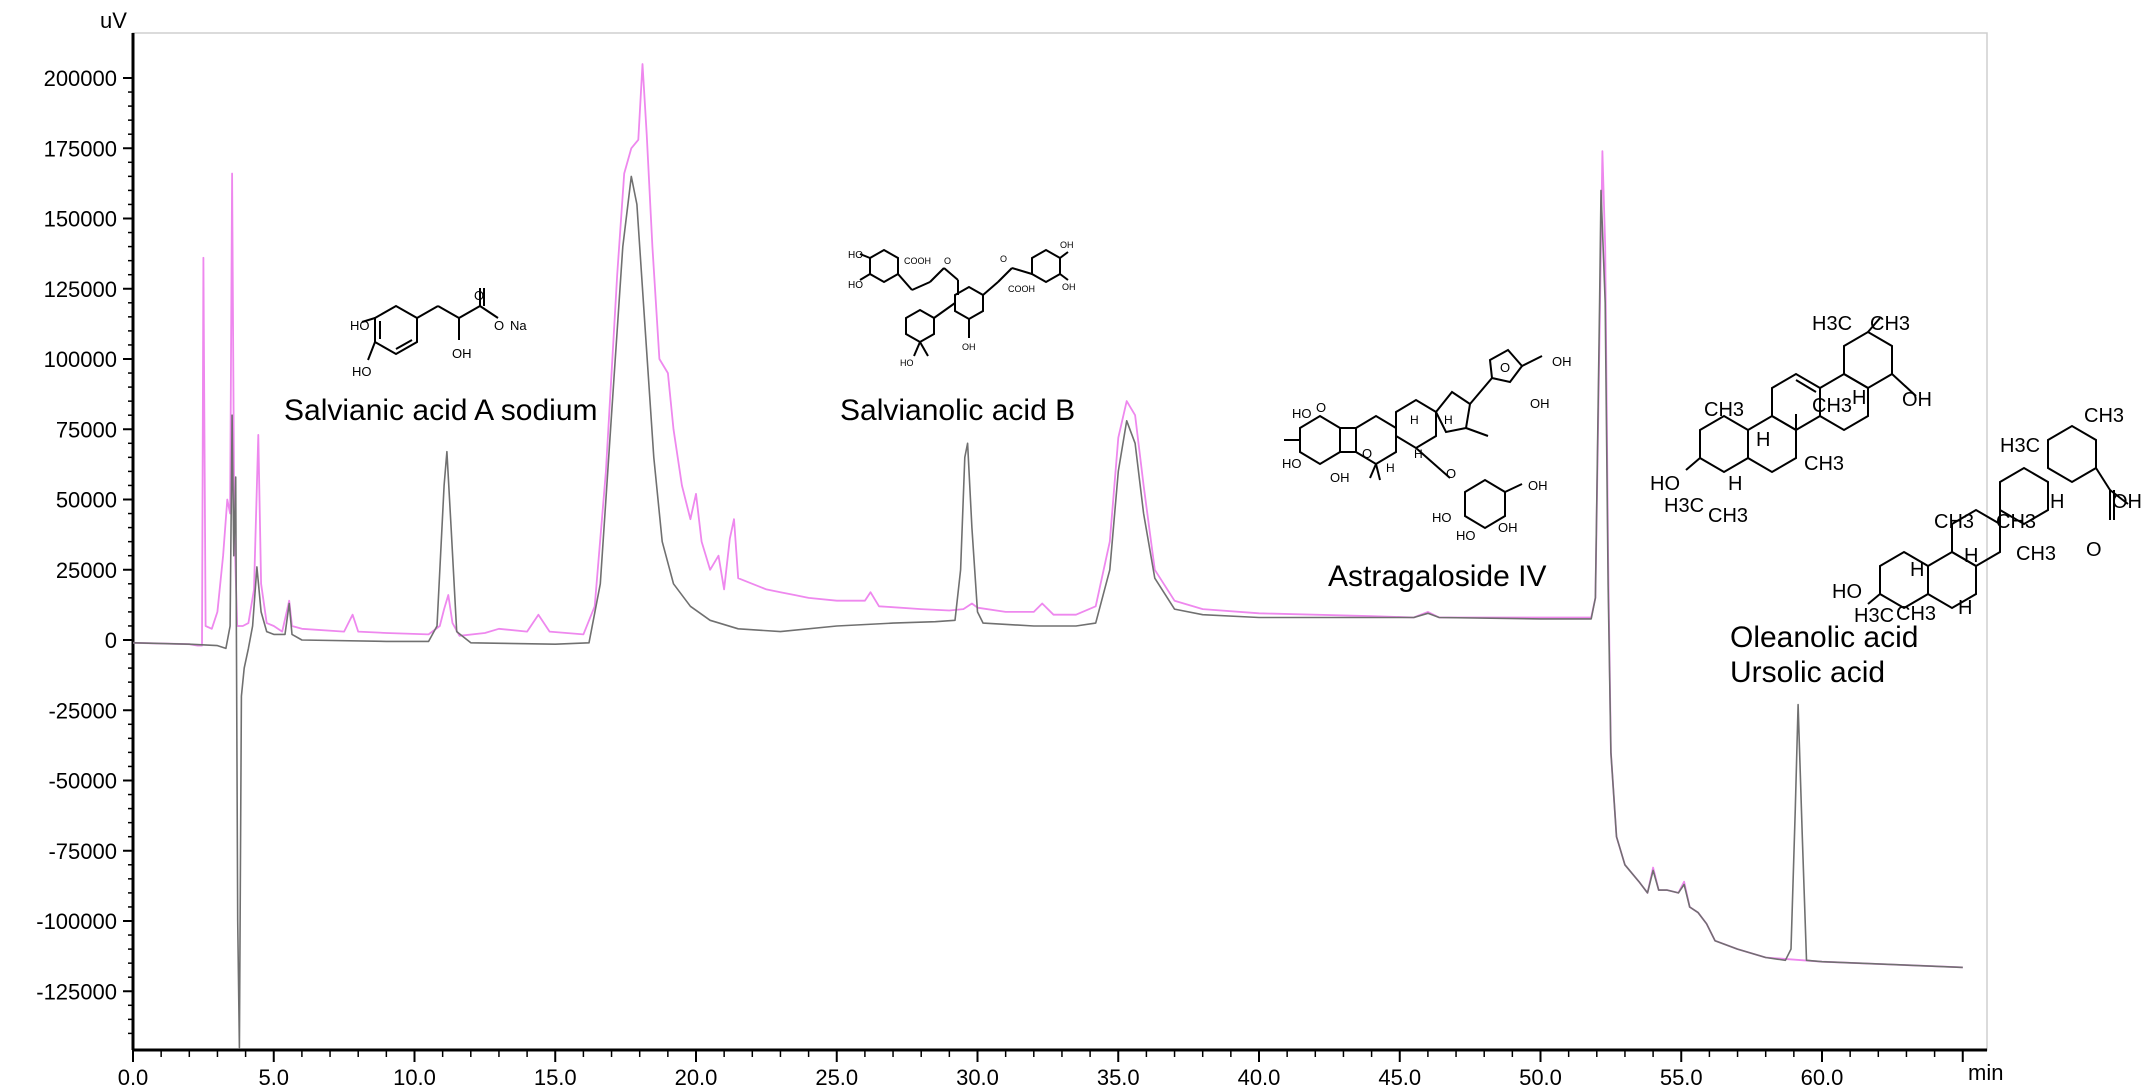 Image resolution: width=2150 pixels, height=1091 pixels. Describe the element at coordinates (957, 410) in the screenshot. I see `annotation-salvianolic-acid-b: Salvianolic acid B` at that location.